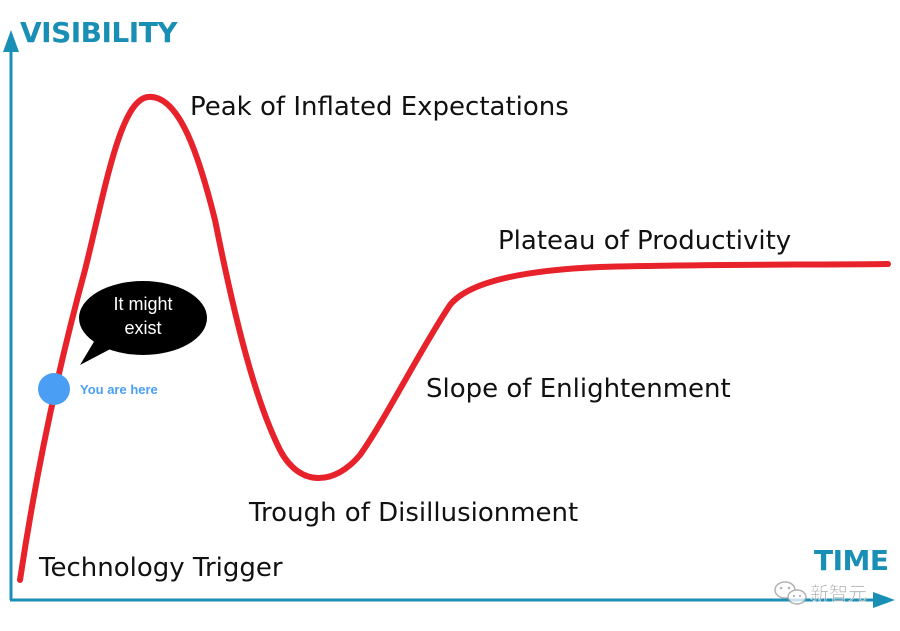  I want to click on wechat-icon, so click(790, 593).